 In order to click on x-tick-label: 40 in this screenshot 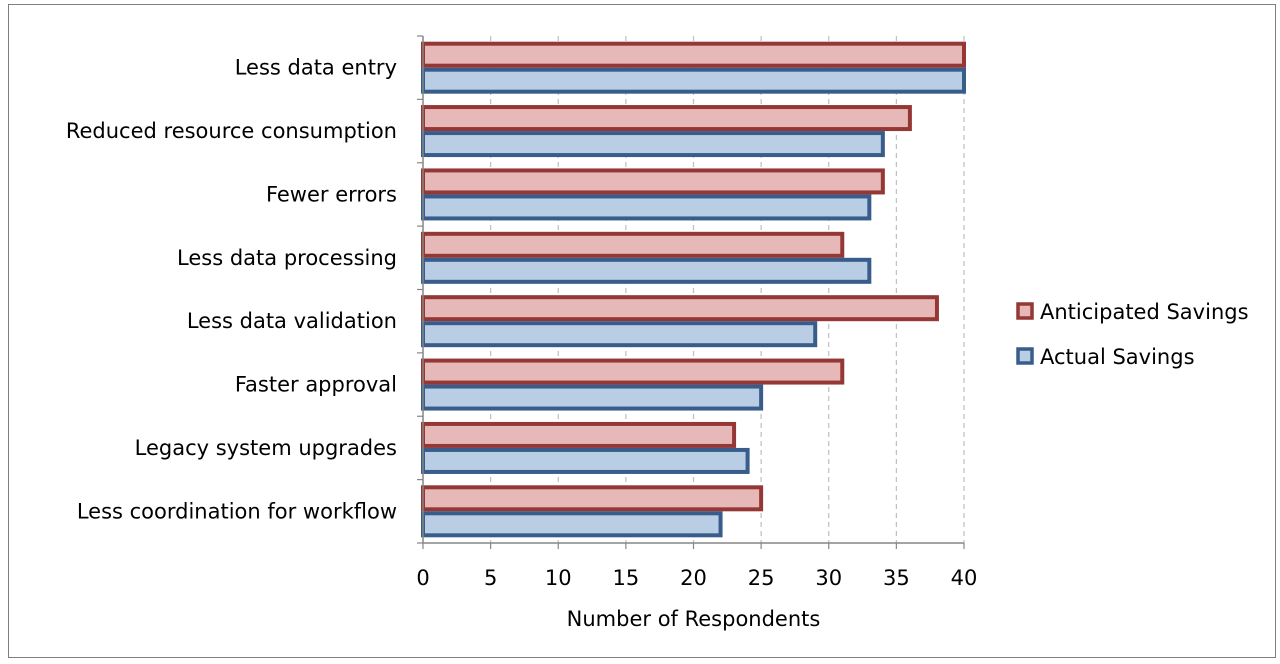, I will do `click(964, 578)`.